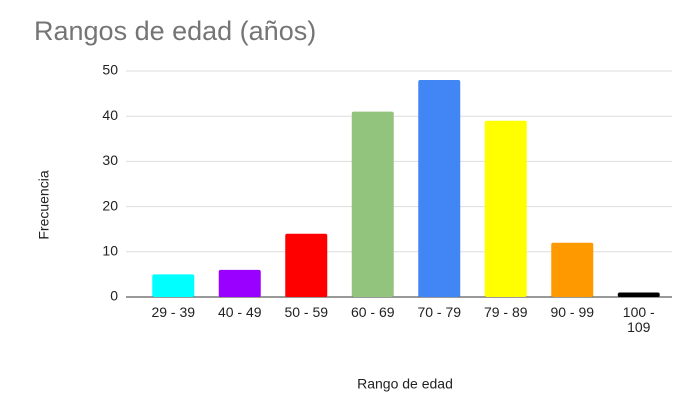  I want to click on x-tick-label: 70 - 79, so click(439, 312).